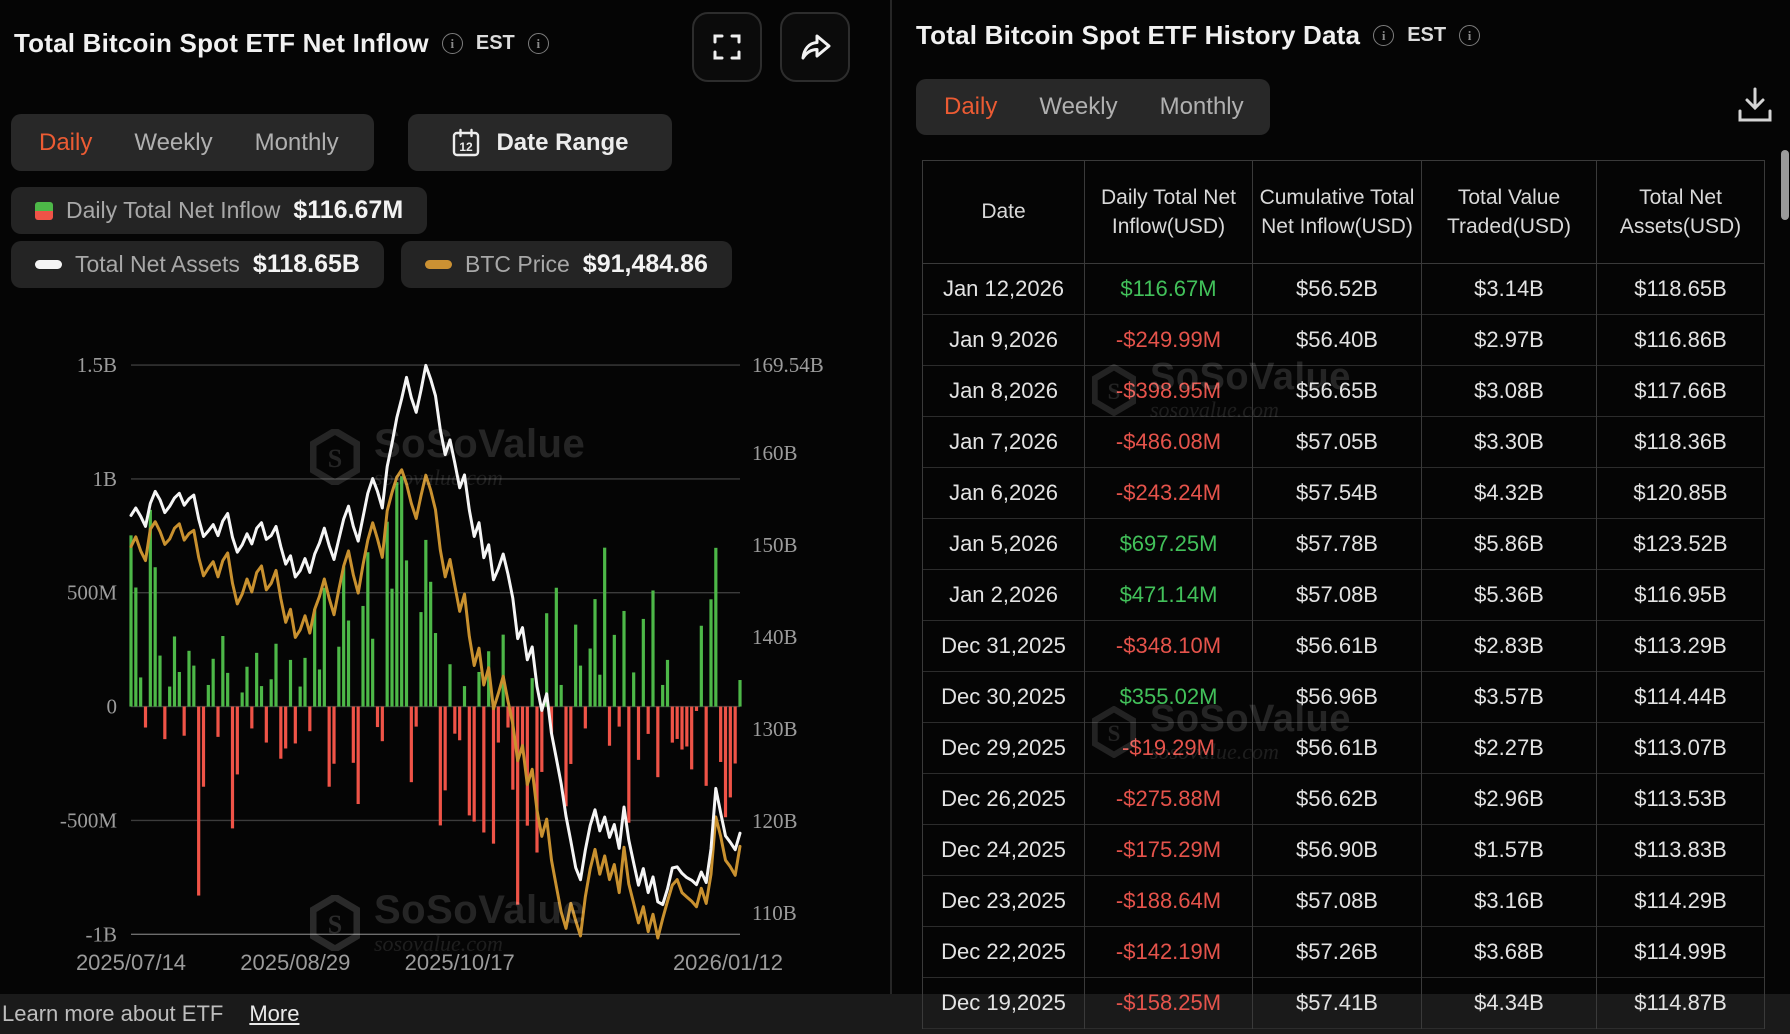  Describe the element at coordinates (727, 47) in the screenshot. I see `fullscreen-button` at that location.